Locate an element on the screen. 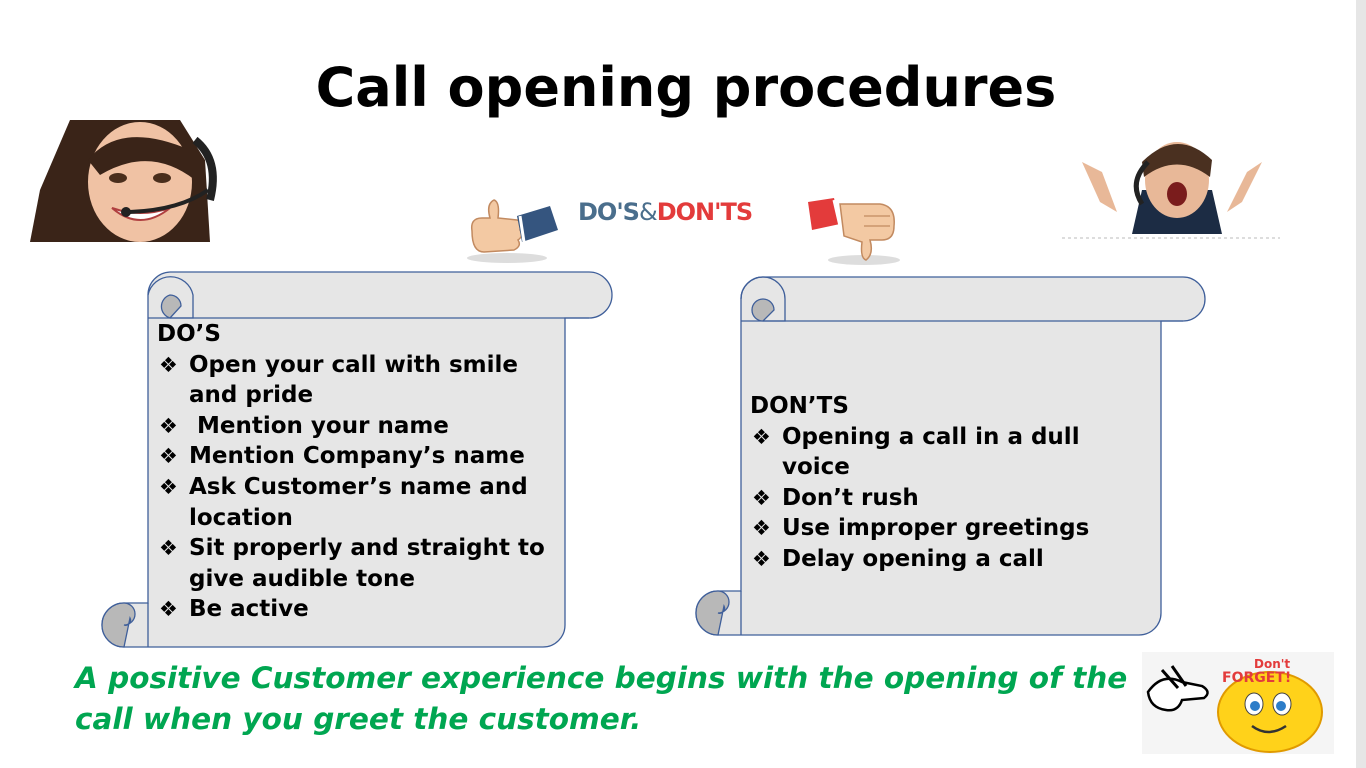  dont-forget-sticker: Don't FORGET! is located at coordinates (1238, 703).